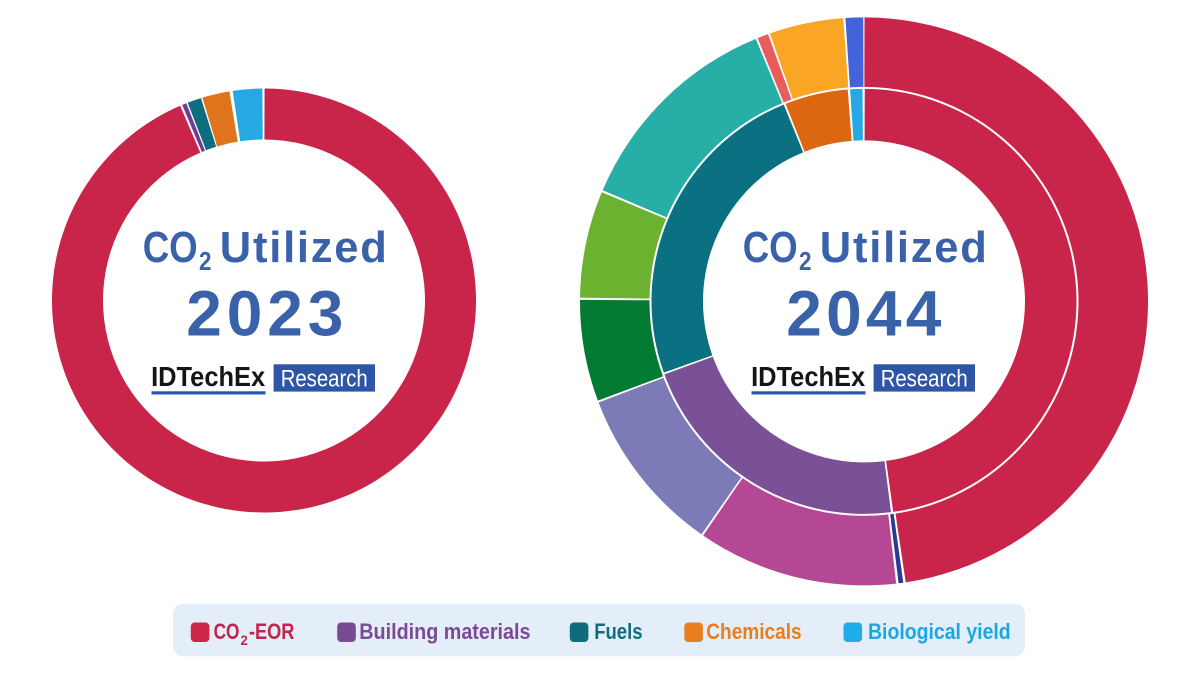  Describe the element at coordinates (444, 631) in the screenshot. I see `svg-text: Building materials` at that location.